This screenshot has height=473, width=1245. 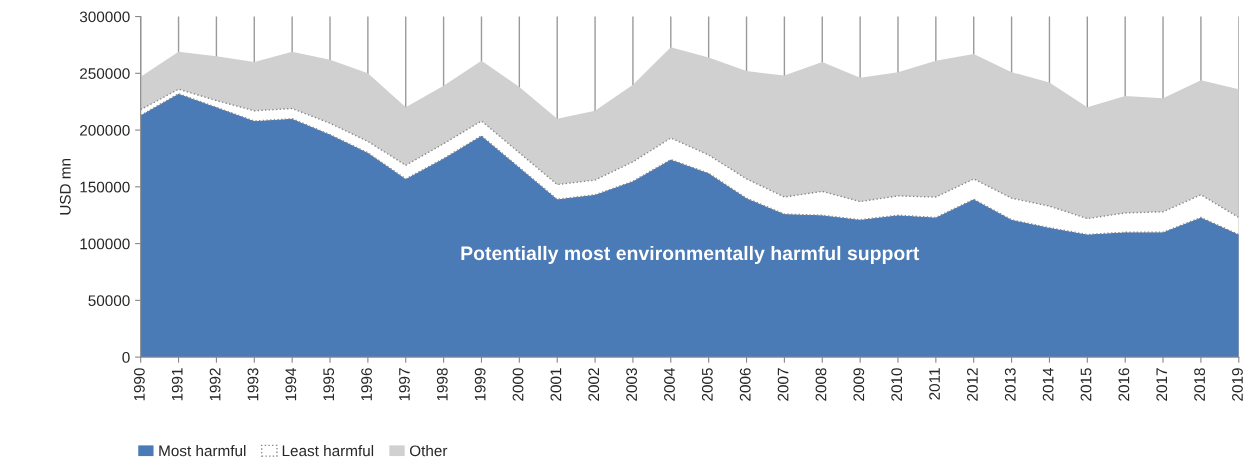 What do you see at coordinates (897, 384) in the screenshot?
I see `x-tick-label: 2010` at bounding box center [897, 384].